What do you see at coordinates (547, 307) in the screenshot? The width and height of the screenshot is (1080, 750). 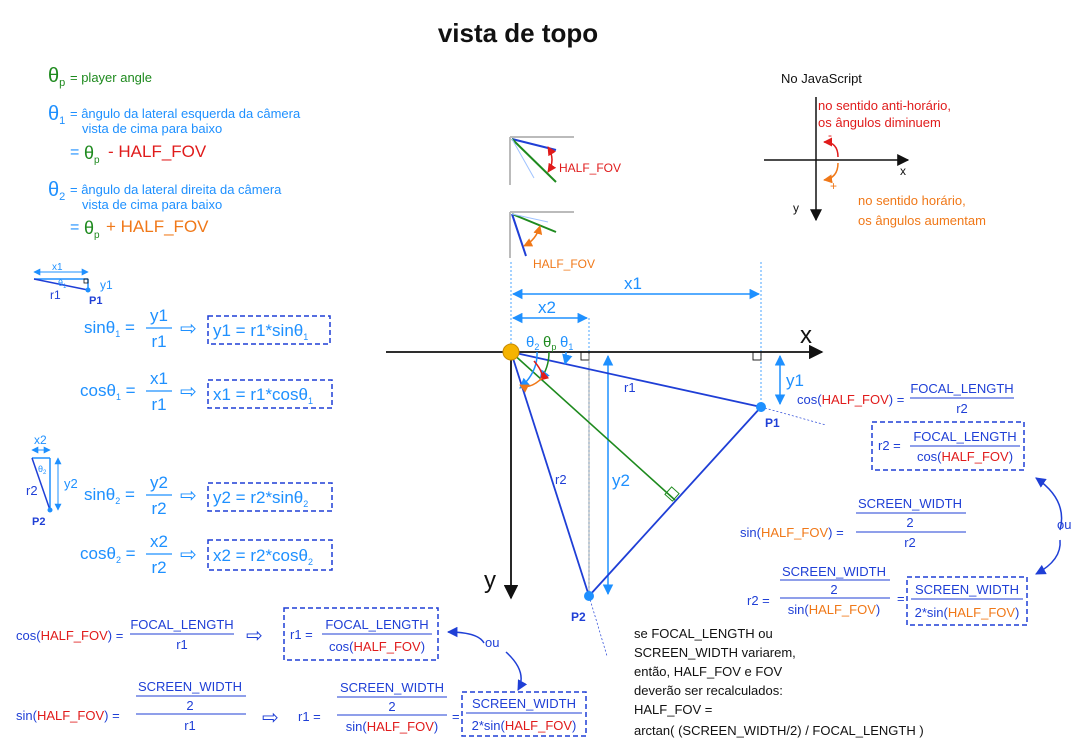 I see `x2-label: x2` at bounding box center [547, 307].